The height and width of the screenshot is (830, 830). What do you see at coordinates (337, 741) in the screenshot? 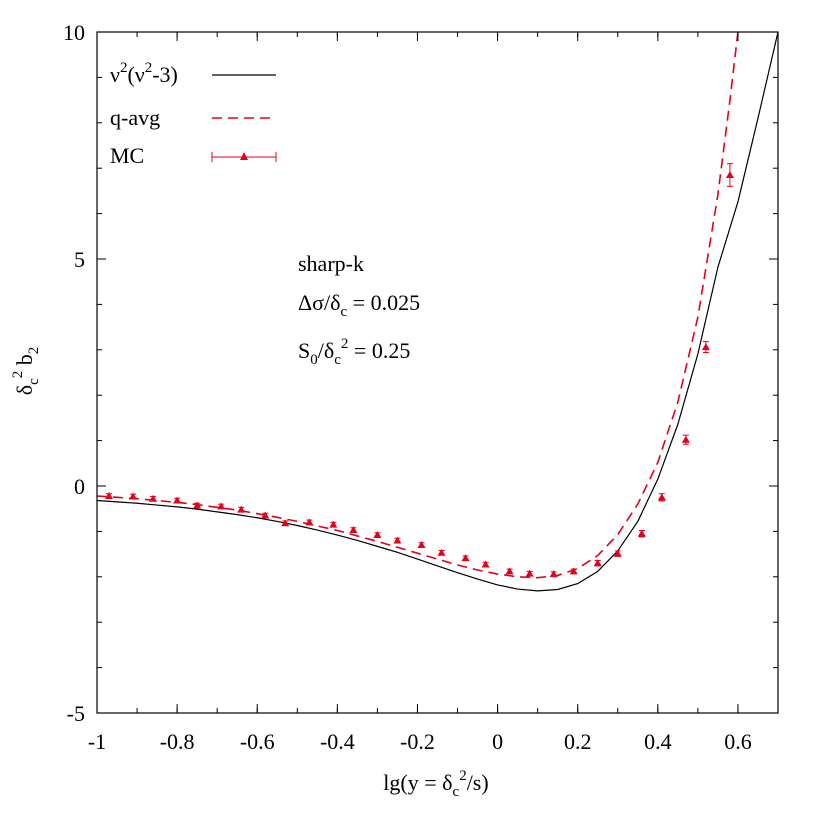
I see `x-tick-label: -0.4` at bounding box center [337, 741].